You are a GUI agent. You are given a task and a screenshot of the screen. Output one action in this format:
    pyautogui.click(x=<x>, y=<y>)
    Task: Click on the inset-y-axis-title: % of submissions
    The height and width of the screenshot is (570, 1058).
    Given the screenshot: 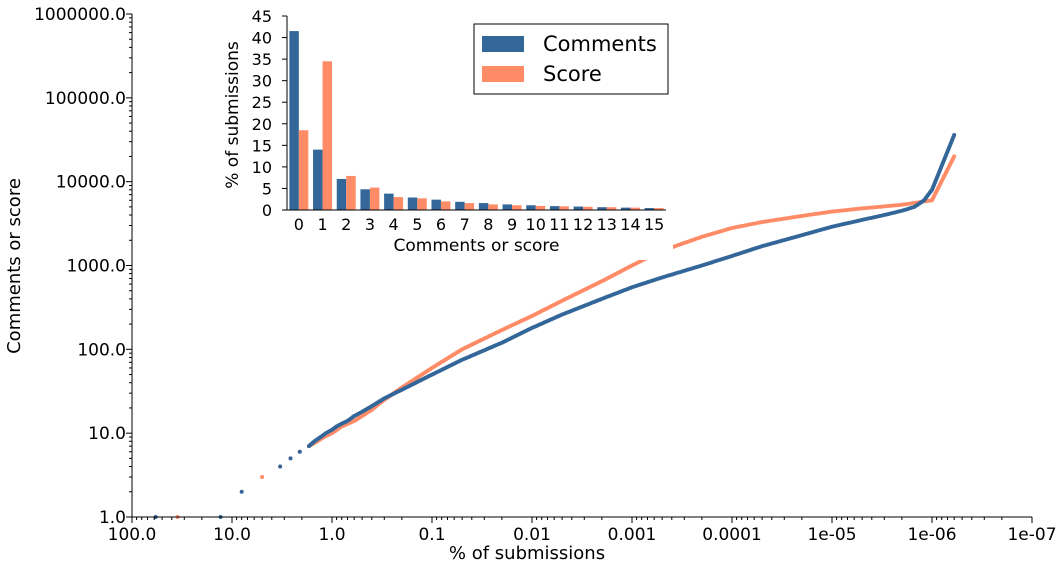 What is the action you would take?
    pyautogui.click(x=233, y=115)
    